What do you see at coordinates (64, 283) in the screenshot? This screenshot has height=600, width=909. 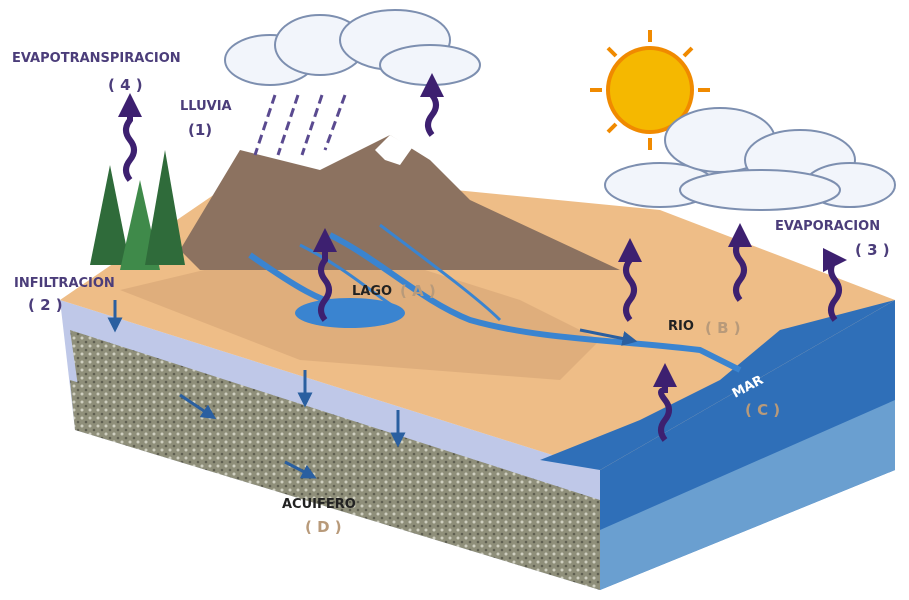 I see `label: INFILTRACION` at bounding box center [64, 283].